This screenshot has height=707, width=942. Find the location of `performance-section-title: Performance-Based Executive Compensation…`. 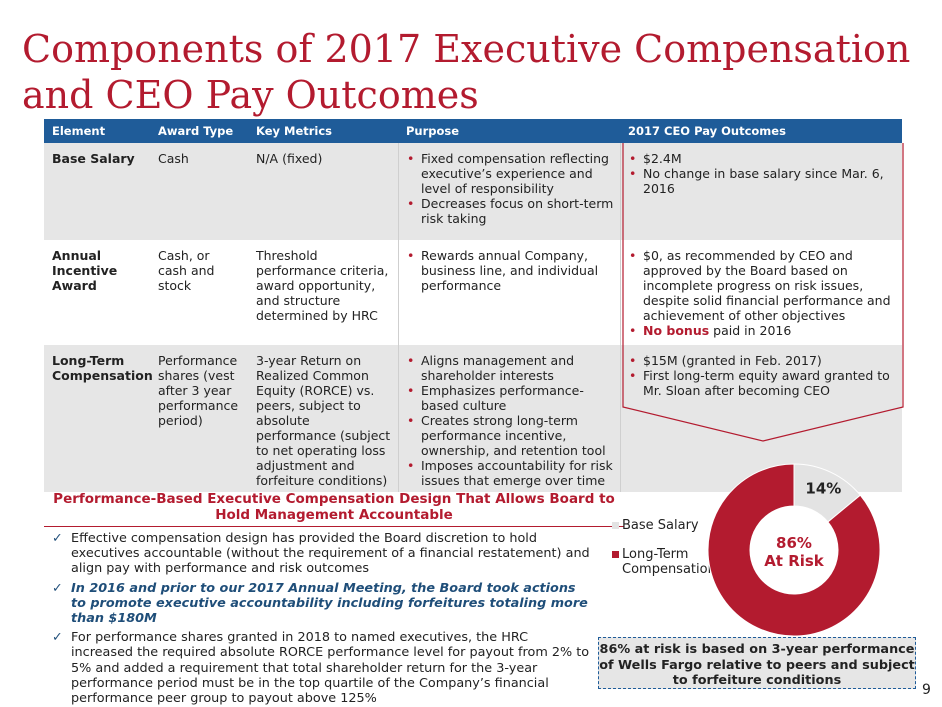

performance-section-title: Performance-Based Executive Compensation… is located at coordinates (334, 507).